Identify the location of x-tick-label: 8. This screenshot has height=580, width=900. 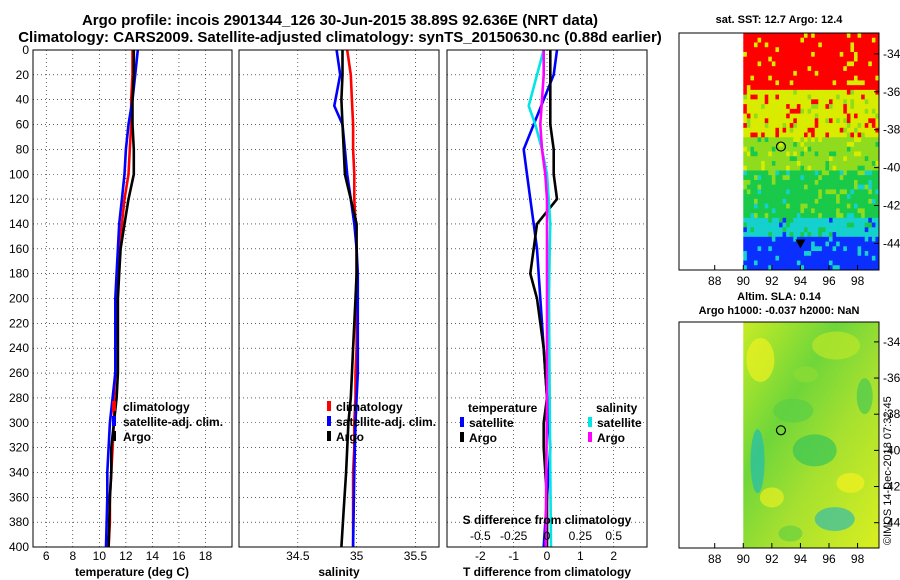
(72, 556).